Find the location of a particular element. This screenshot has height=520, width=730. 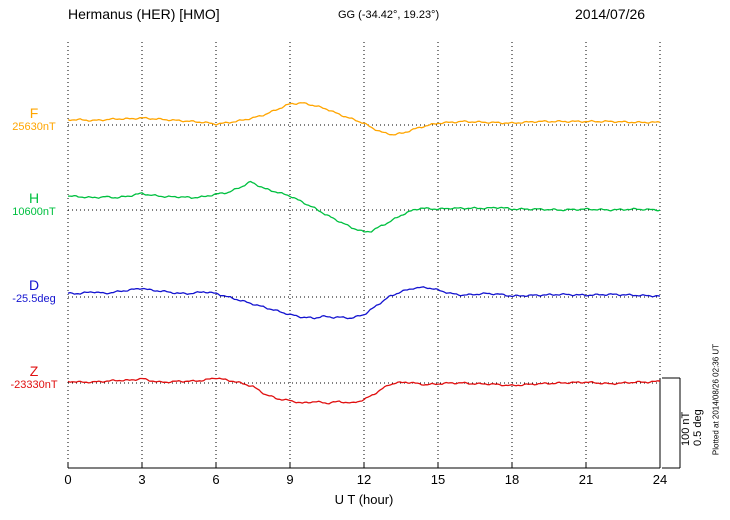

channel-label-H: H 10600nT is located at coordinates (34, 204).